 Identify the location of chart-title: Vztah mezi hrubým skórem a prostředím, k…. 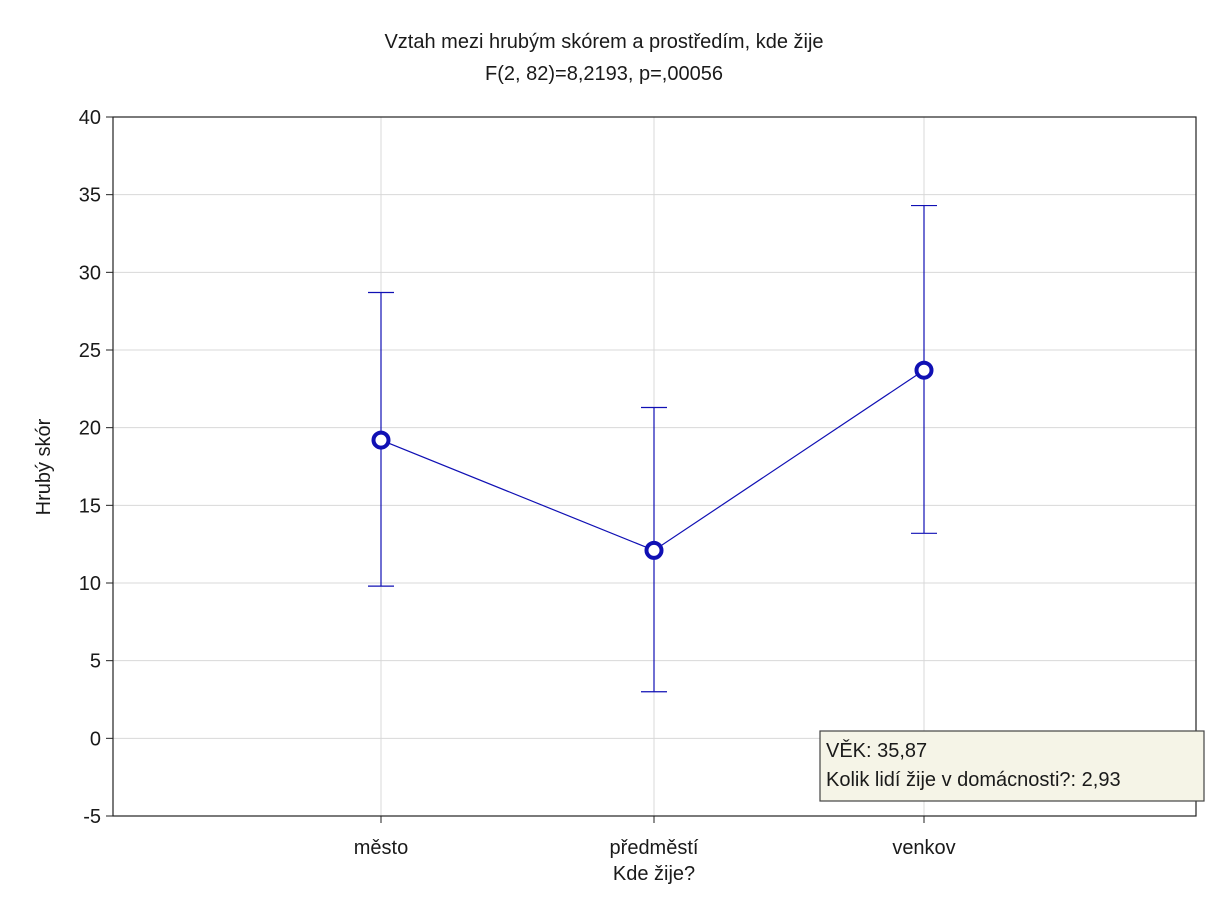
(603, 42).